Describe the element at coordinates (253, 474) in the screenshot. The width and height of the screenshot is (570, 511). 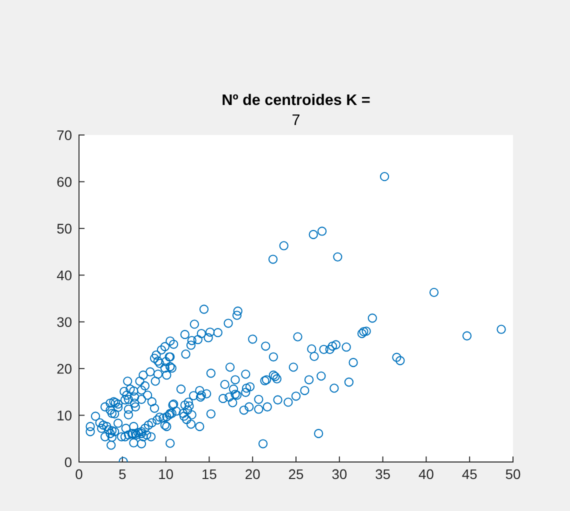
I see `x-tick-label: 20` at that location.